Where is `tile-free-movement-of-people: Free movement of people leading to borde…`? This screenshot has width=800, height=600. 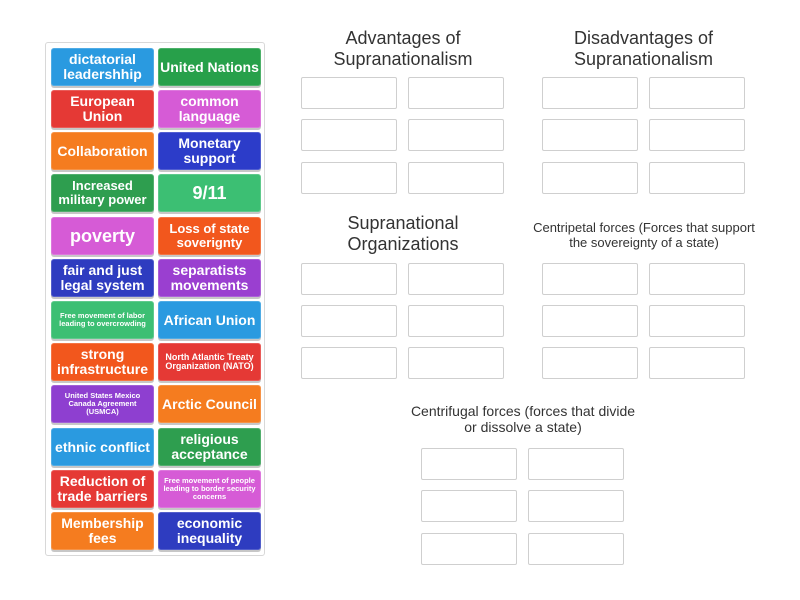 tile-free-movement-of-people: Free movement of people leading to borde… is located at coordinates (209, 489).